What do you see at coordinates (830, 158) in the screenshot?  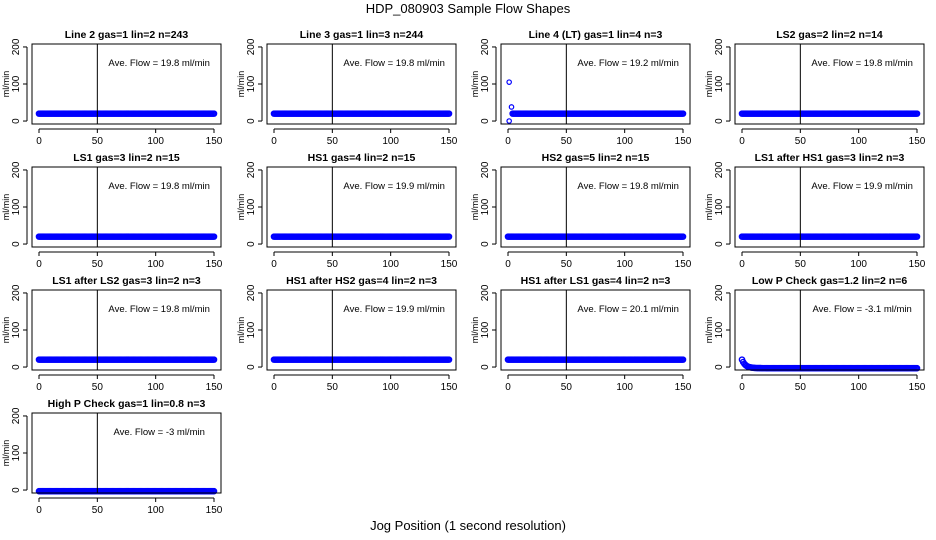 I see `panel-title: LS1 after HS1 gas=3 lin=2 n=3` at bounding box center [830, 158].